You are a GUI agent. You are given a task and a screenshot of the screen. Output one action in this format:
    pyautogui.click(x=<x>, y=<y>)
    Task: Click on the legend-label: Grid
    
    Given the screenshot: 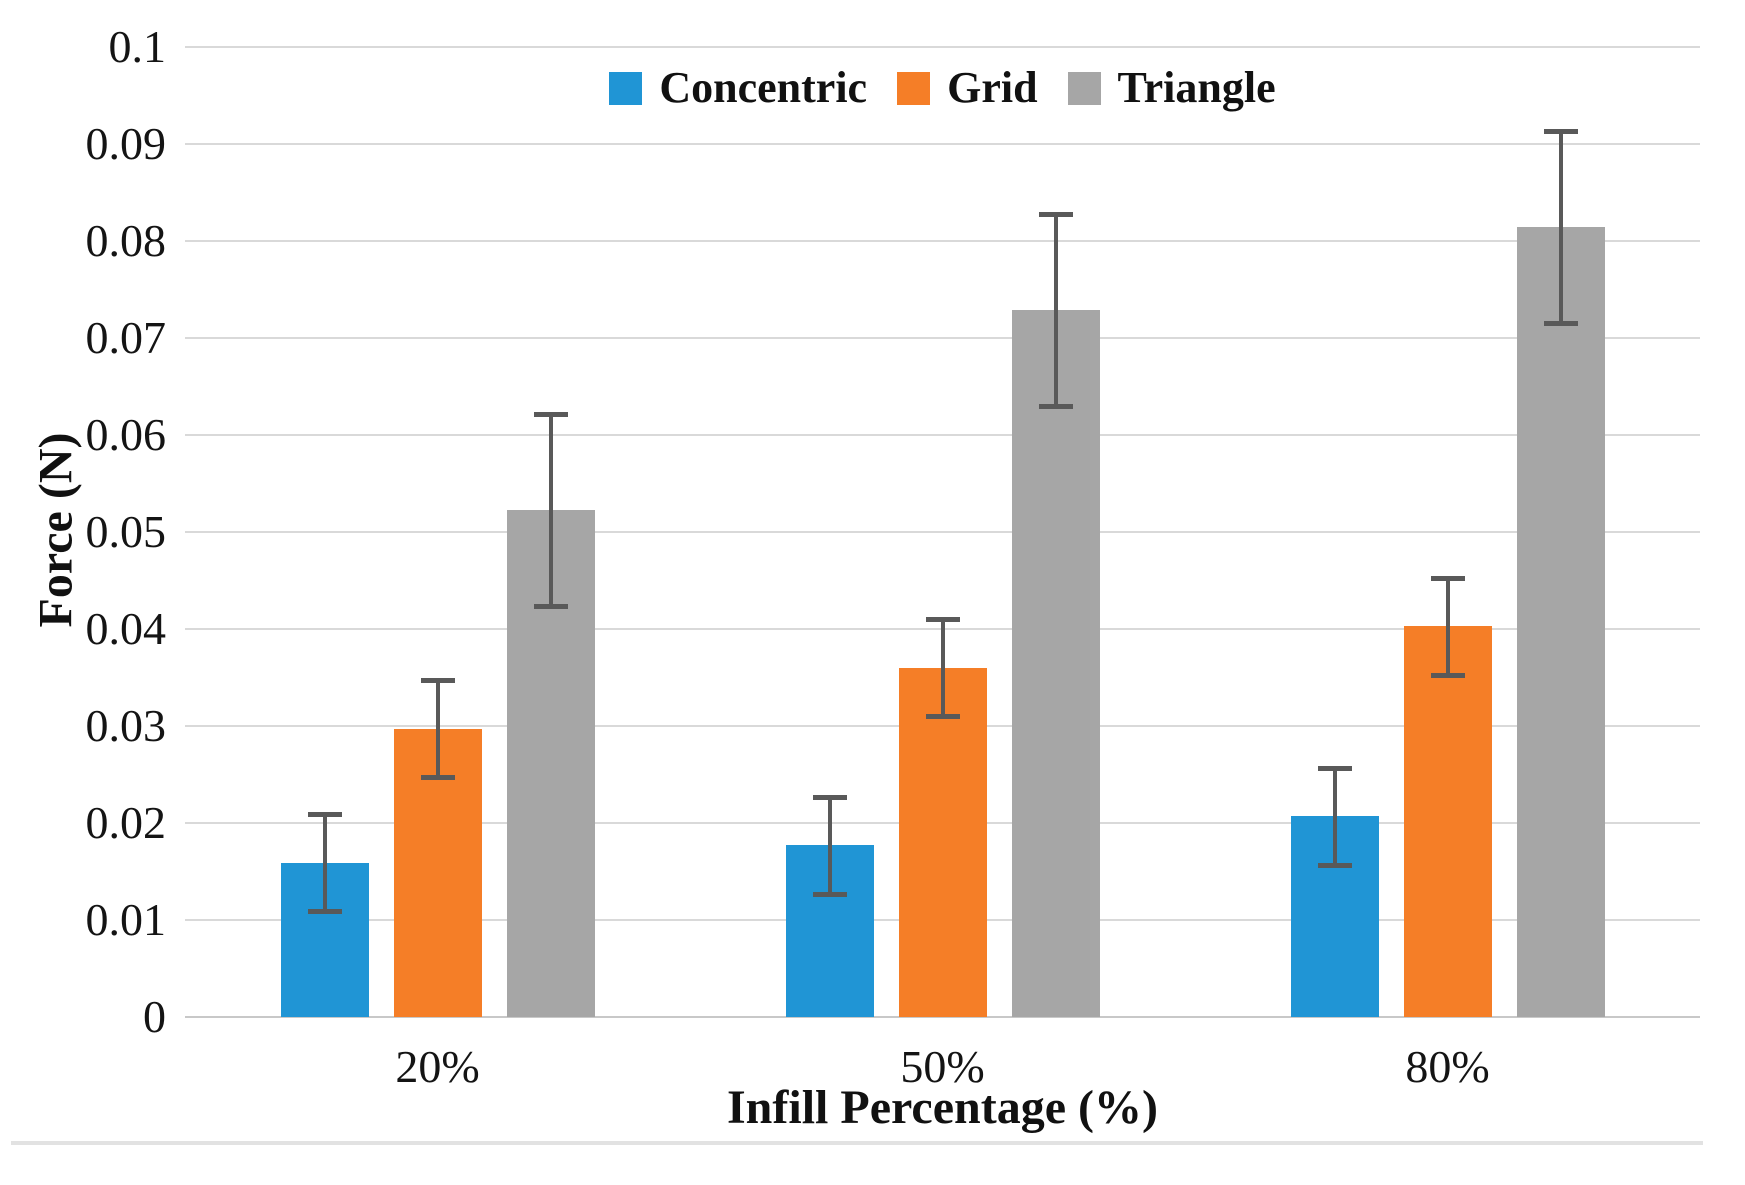 What is the action you would take?
    pyautogui.click(x=992, y=87)
    